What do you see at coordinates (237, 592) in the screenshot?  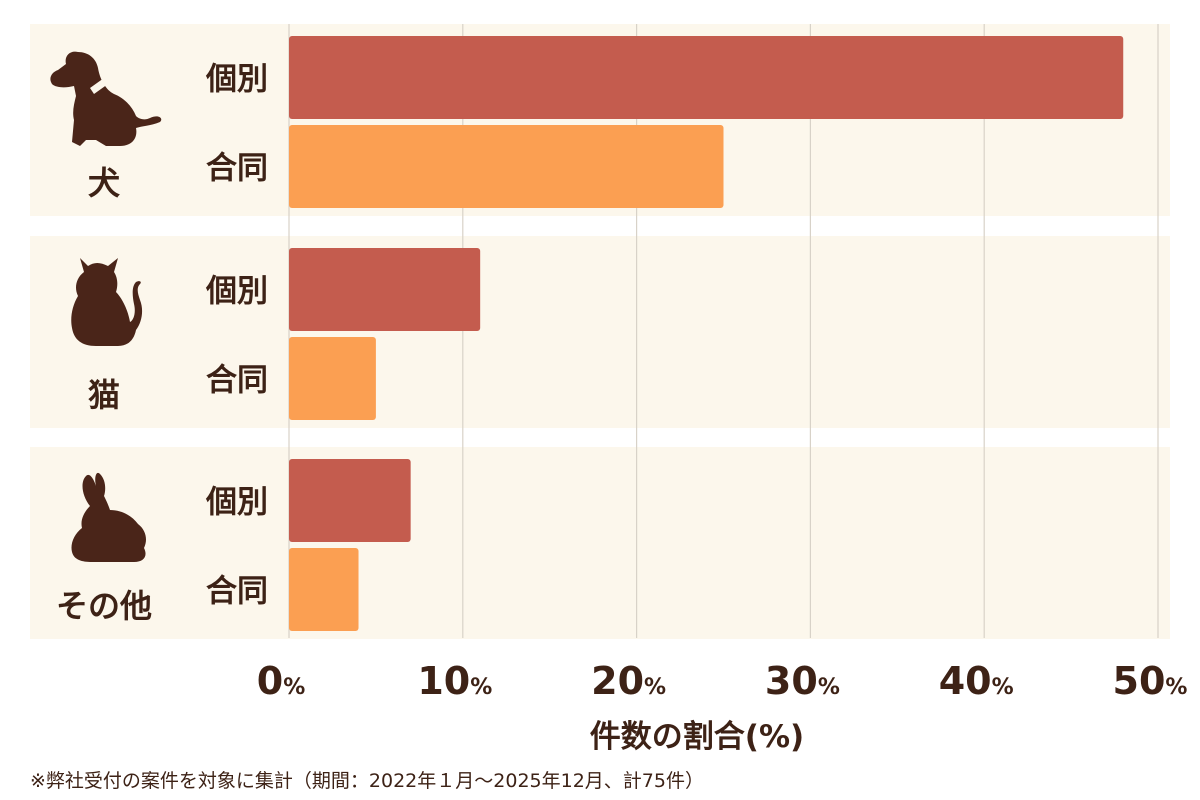 I see `bar-label-2-1: 合同` at bounding box center [237, 592].